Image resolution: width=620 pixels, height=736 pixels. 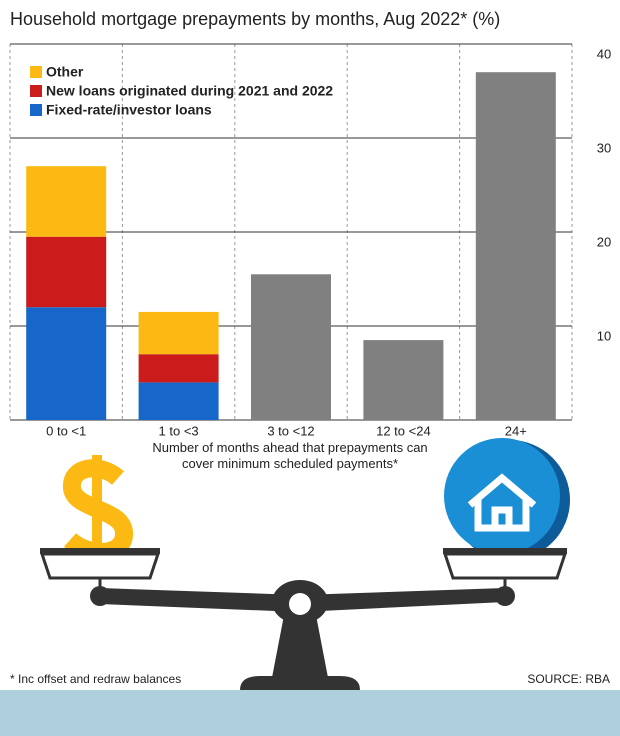 What do you see at coordinates (290, 430) in the screenshot?
I see `x-tick-label: 3 to <12` at bounding box center [290, 430].